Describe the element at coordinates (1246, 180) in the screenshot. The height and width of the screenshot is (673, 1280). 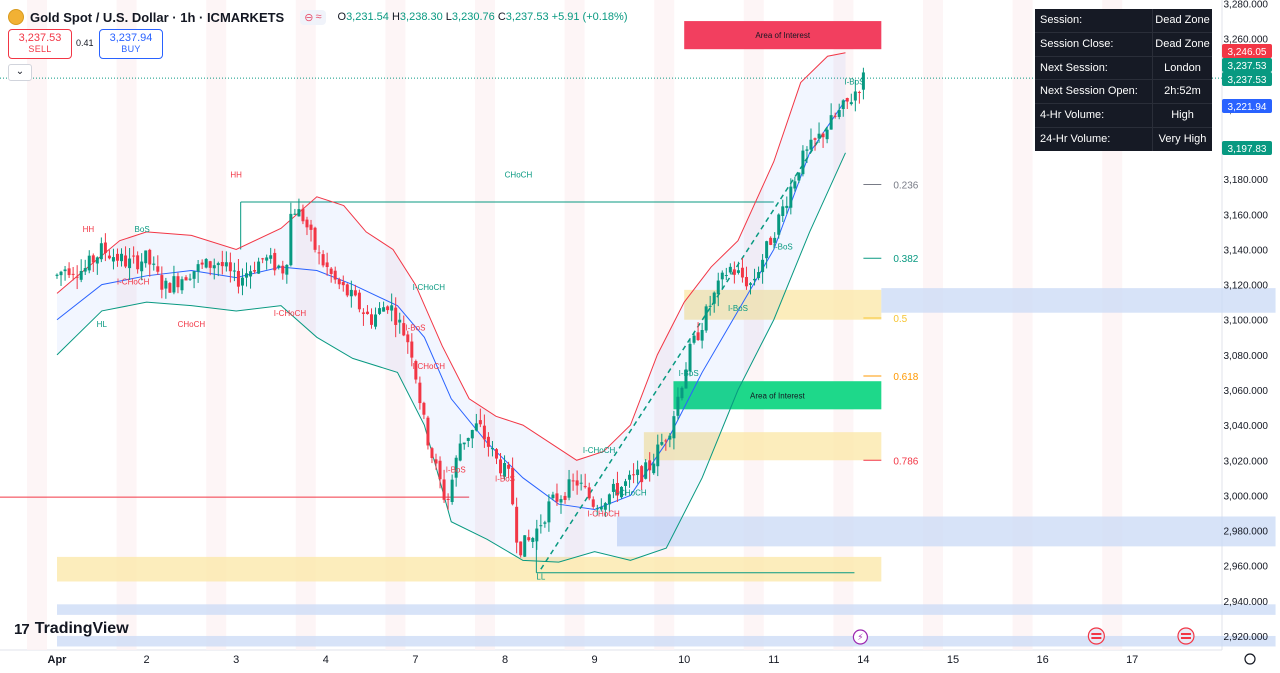
I see `price-tick-label: 3,180.000` at that location.